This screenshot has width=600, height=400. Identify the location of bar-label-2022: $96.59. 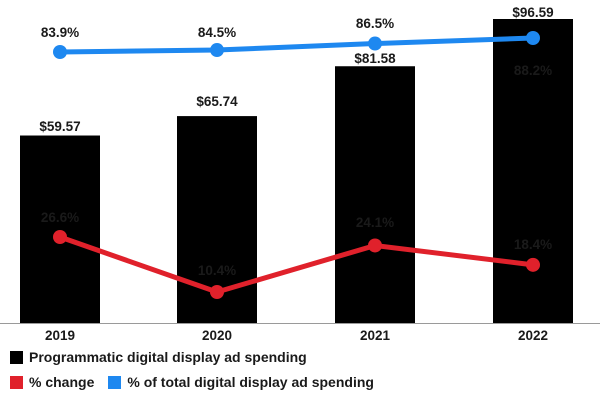
(532, 12).